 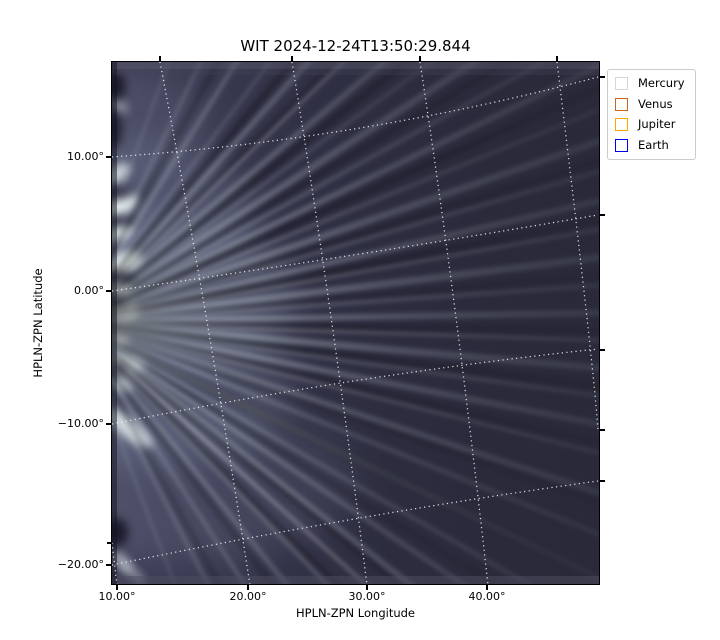 I want to click on legend-label: Jupiter, so click(x=657, y=124).